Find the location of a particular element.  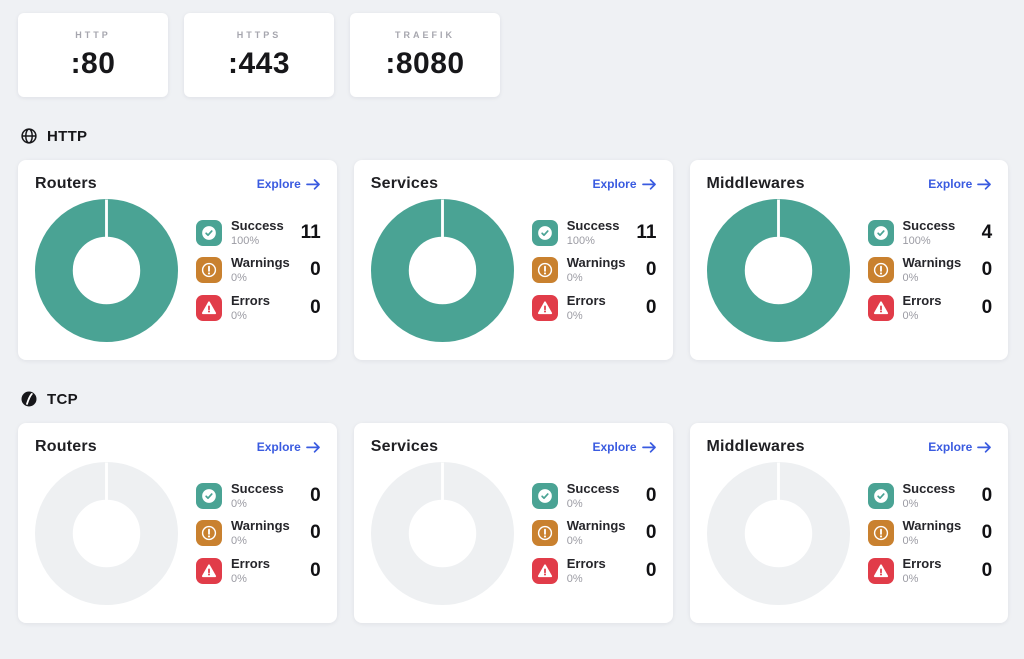

legend: Success 100% 4 Warnings is located at coordinates (930, 270).